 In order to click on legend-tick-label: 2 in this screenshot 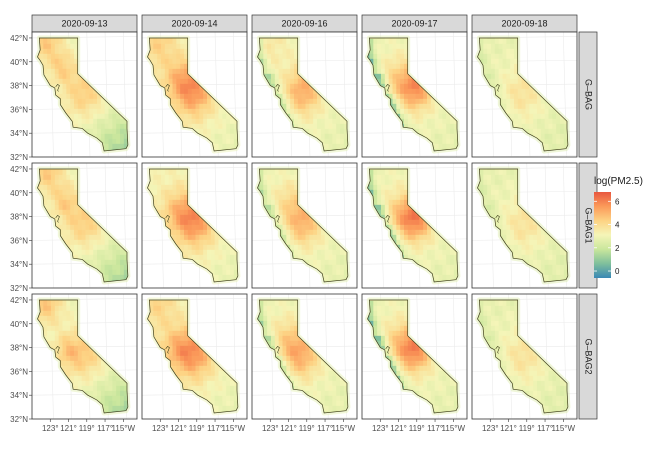, I will do `click(617, 248)`.